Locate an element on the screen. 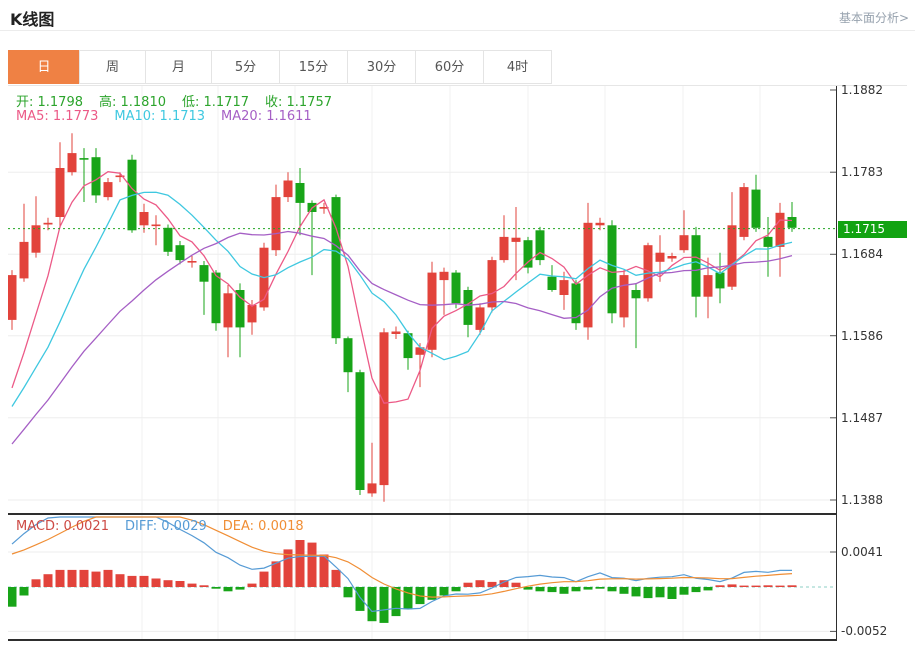 This screenshot has height=645, width=915. legend-item-DIFF: DIFF: 0.0029 is located at coordinates (165, 526).